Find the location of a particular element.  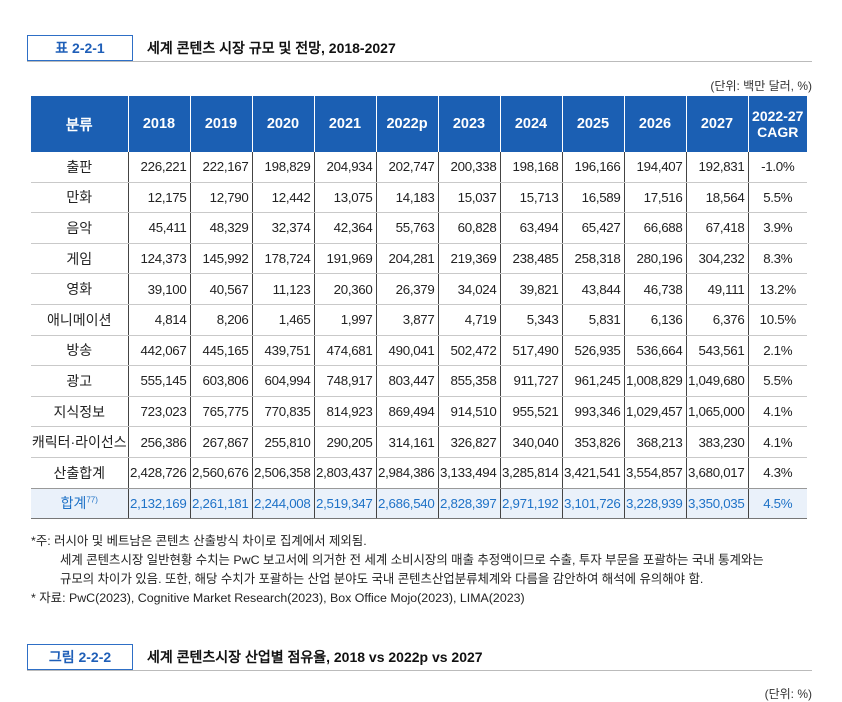

header-year: 2022p is located at coordinates (406, 124).